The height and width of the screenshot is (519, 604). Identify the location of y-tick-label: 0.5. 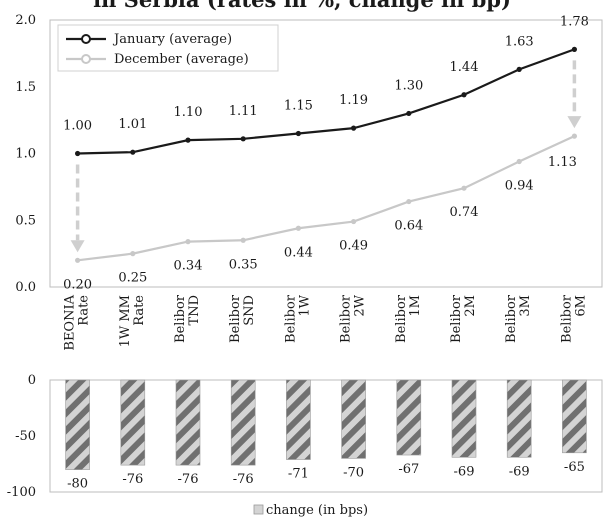
(25, 220).